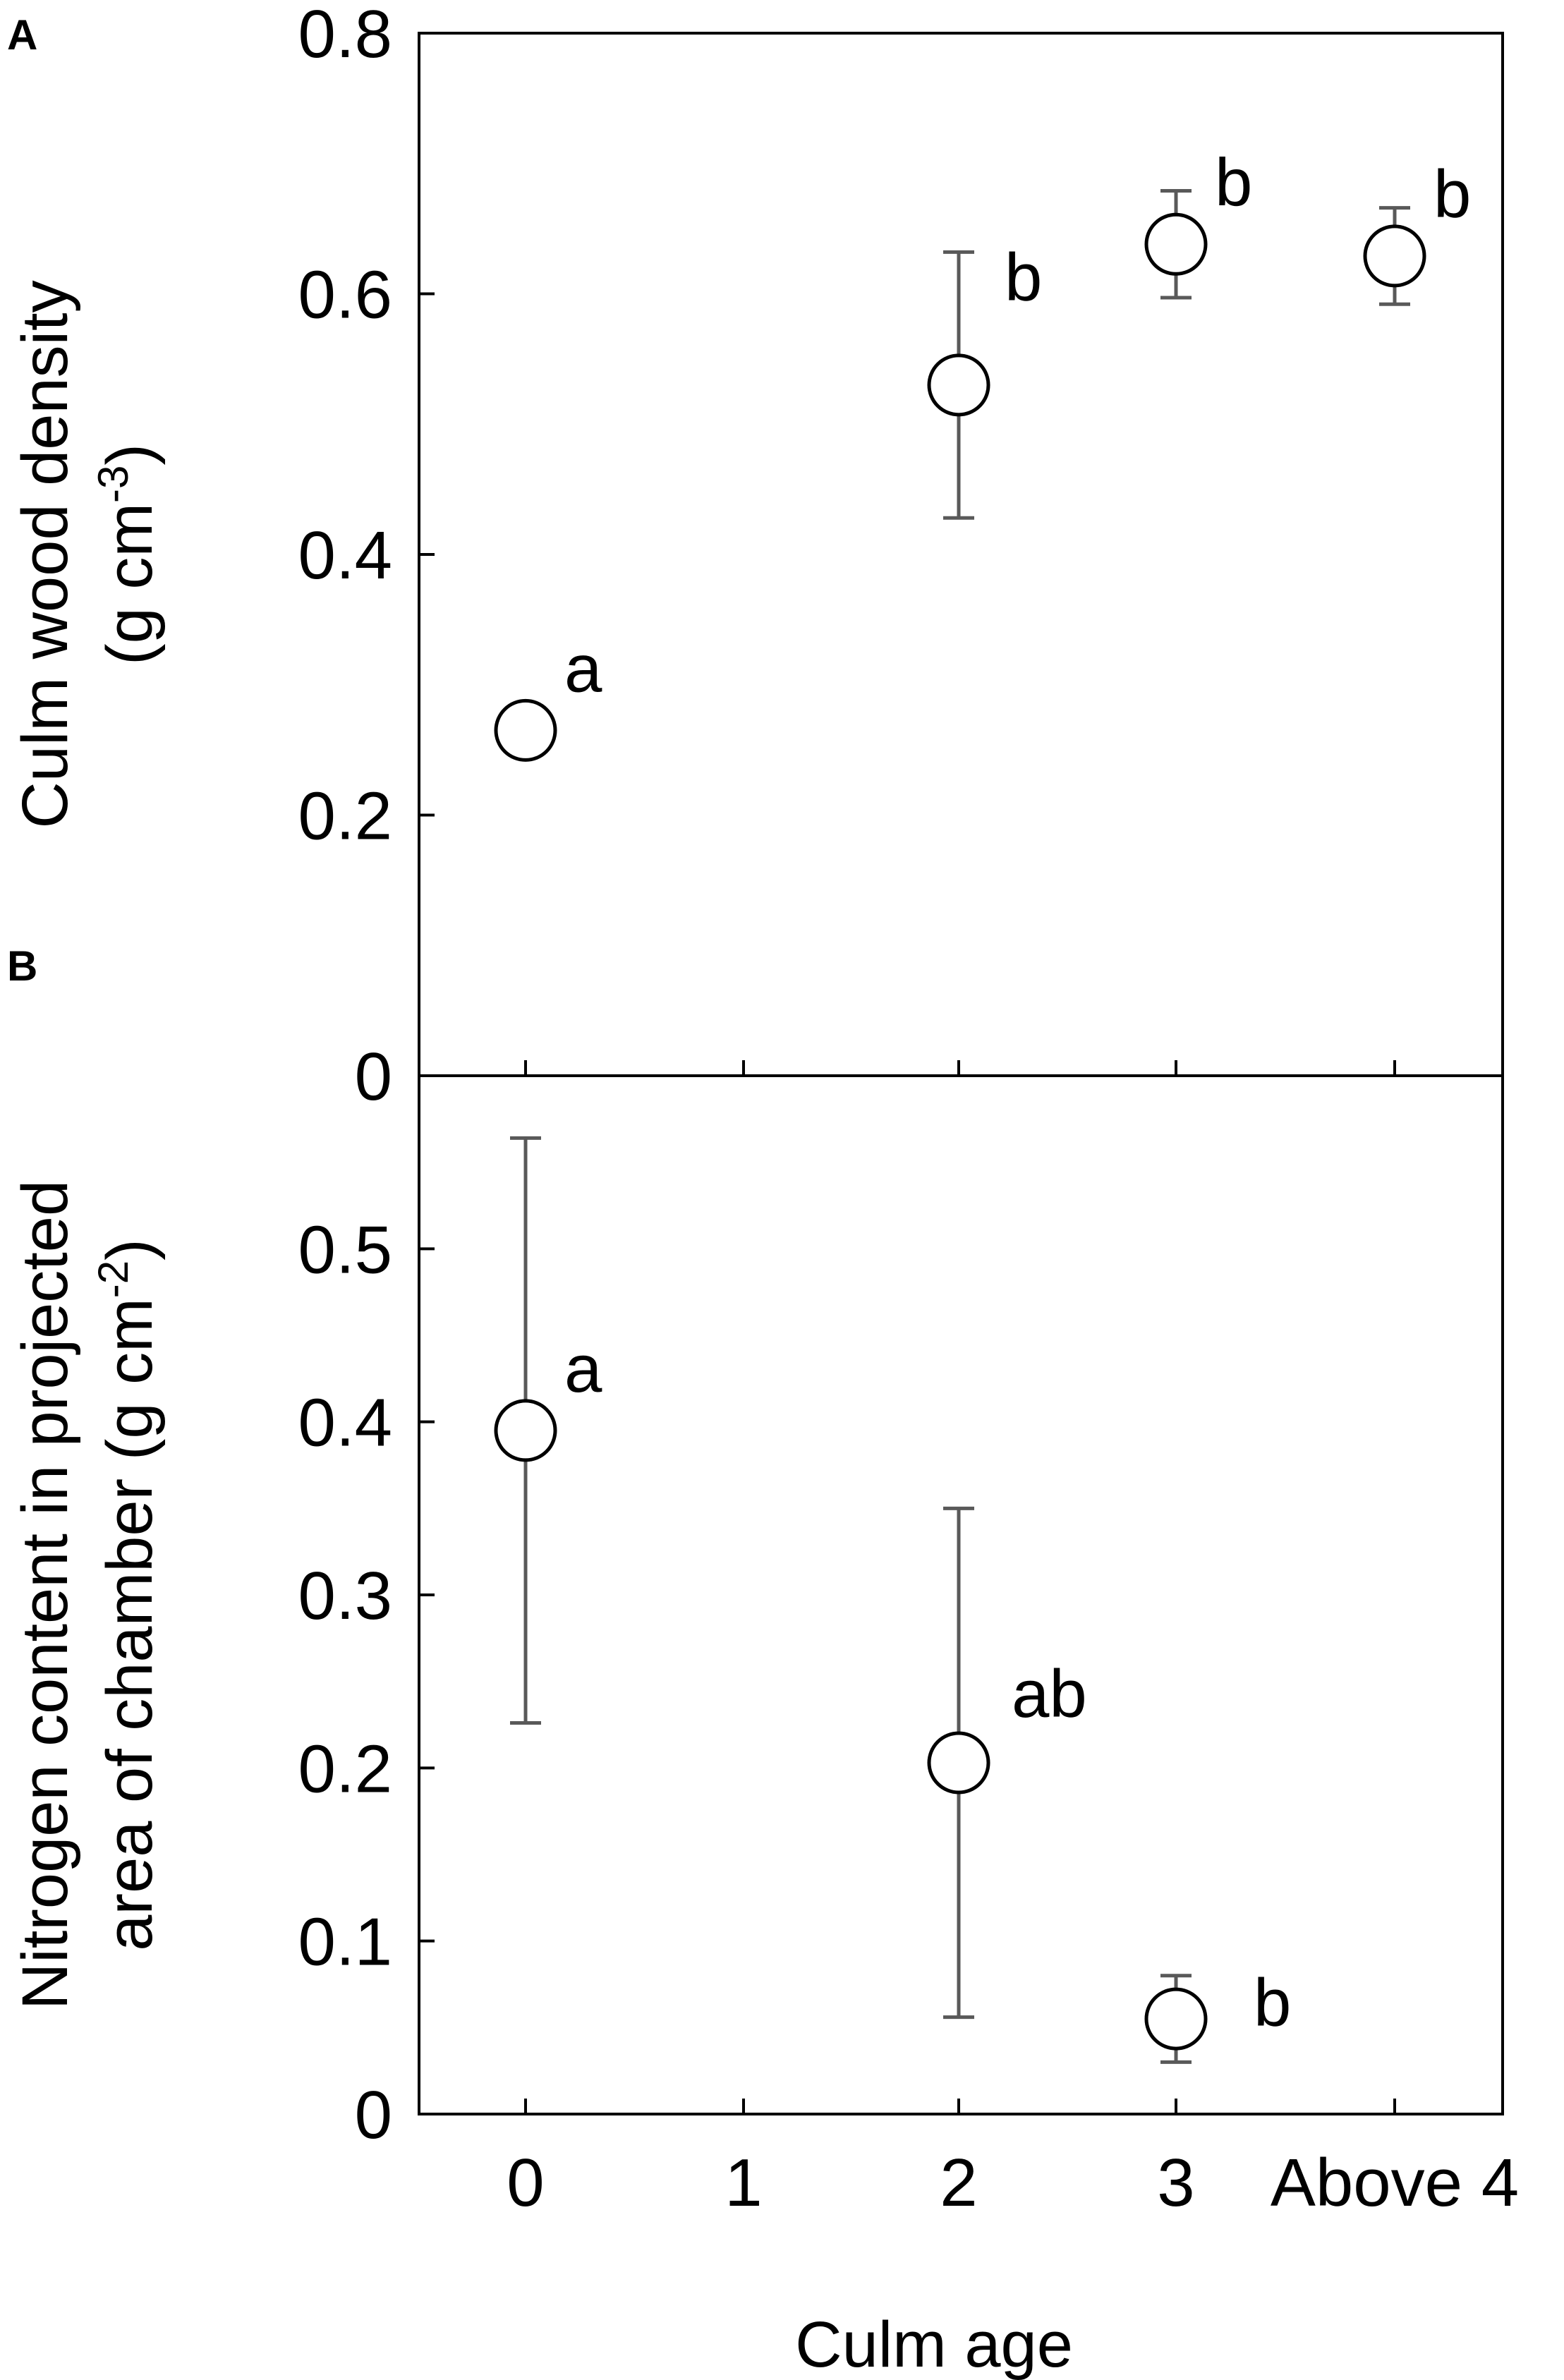 The image size is (1564, 2380). What do you see at coordinates (130, 584) in the screenshot?
I see `y-axis-title-line-2: (g cm` at bounding box center [130, 584].